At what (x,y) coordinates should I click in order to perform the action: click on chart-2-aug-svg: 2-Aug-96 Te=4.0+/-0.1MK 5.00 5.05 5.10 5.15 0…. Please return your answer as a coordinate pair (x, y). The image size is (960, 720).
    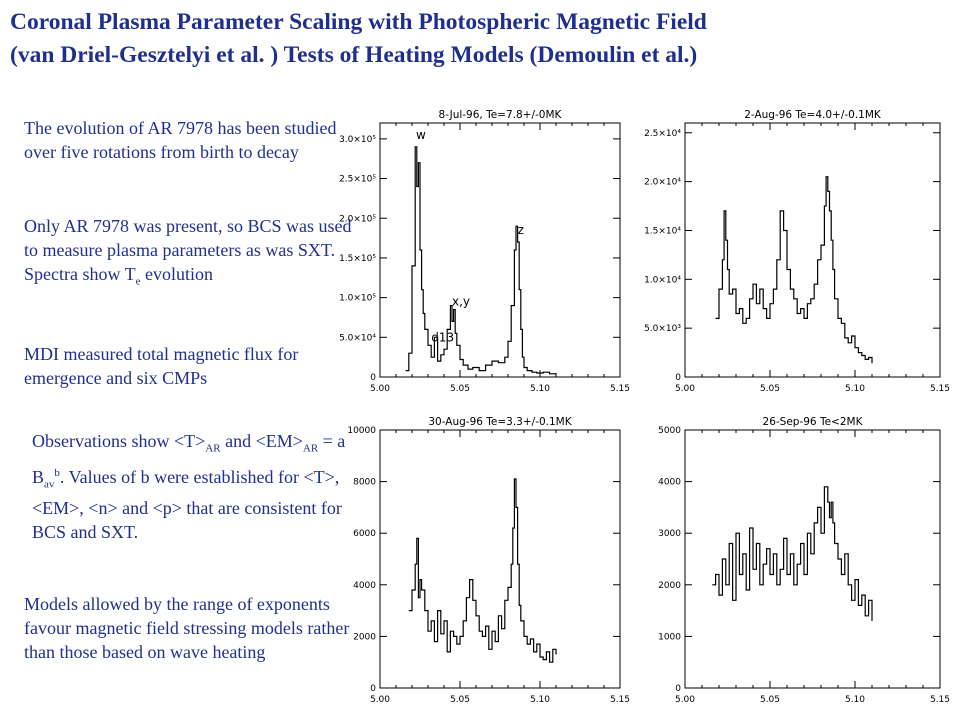
    Looking at the image, I should click on (797, 251).